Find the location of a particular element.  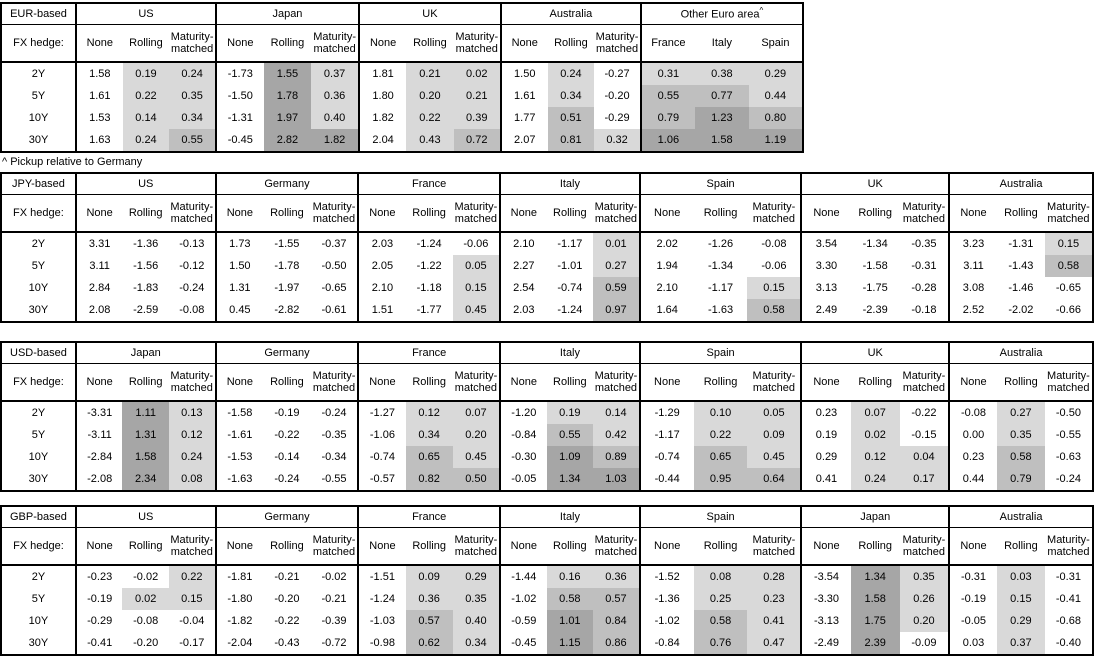

value-cell: 0.23 is located at coordinates (972, 457).